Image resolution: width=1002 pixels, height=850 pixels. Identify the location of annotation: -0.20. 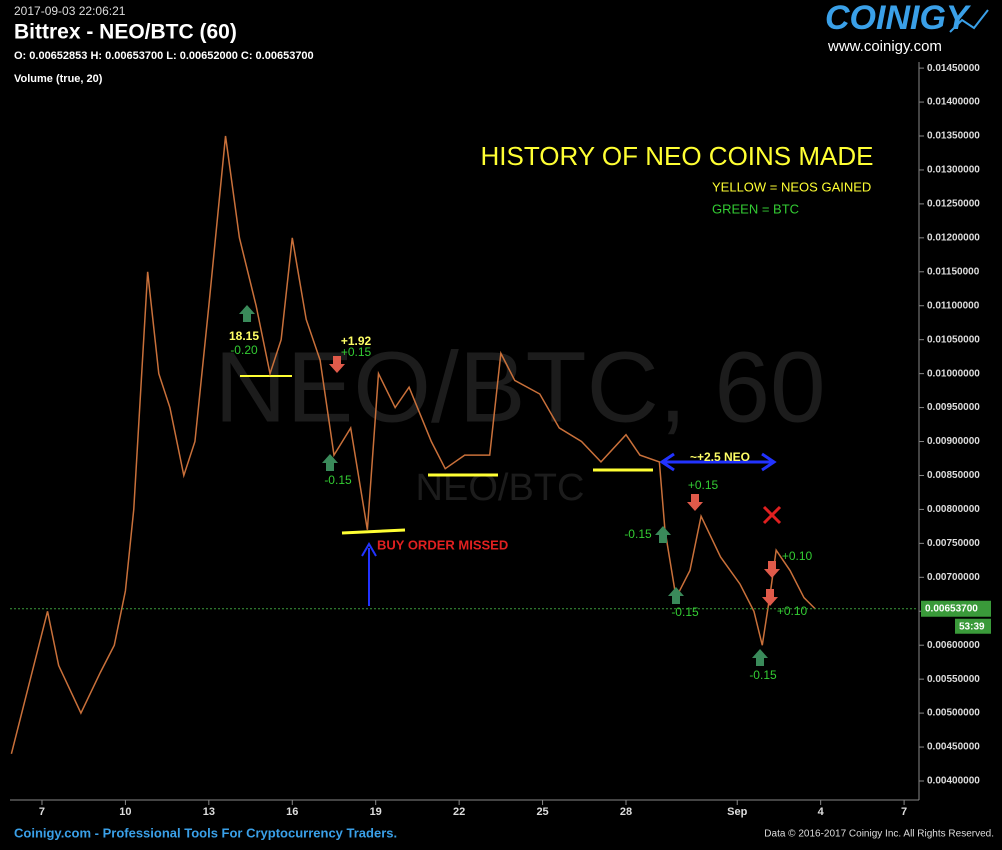
(244, 350).